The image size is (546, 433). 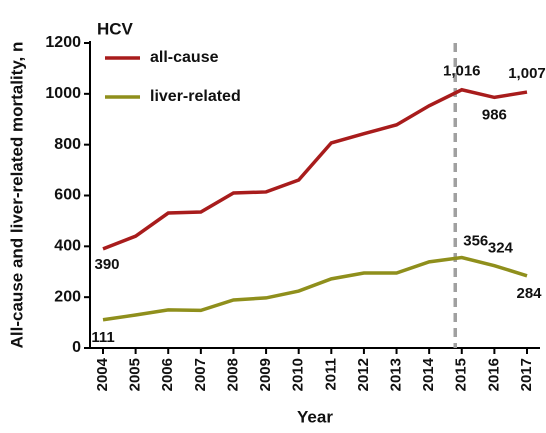 I want to click on x-tick-label: 2015, so click(x=461, y=374).